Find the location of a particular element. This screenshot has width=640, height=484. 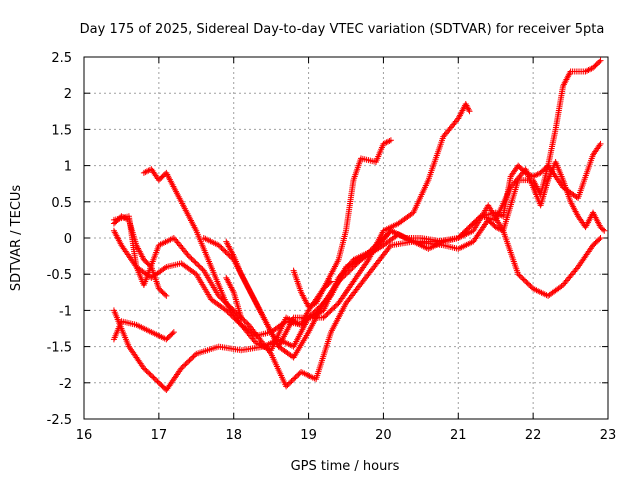

y-tick-label: 1 is located at coordinates (68, 167).